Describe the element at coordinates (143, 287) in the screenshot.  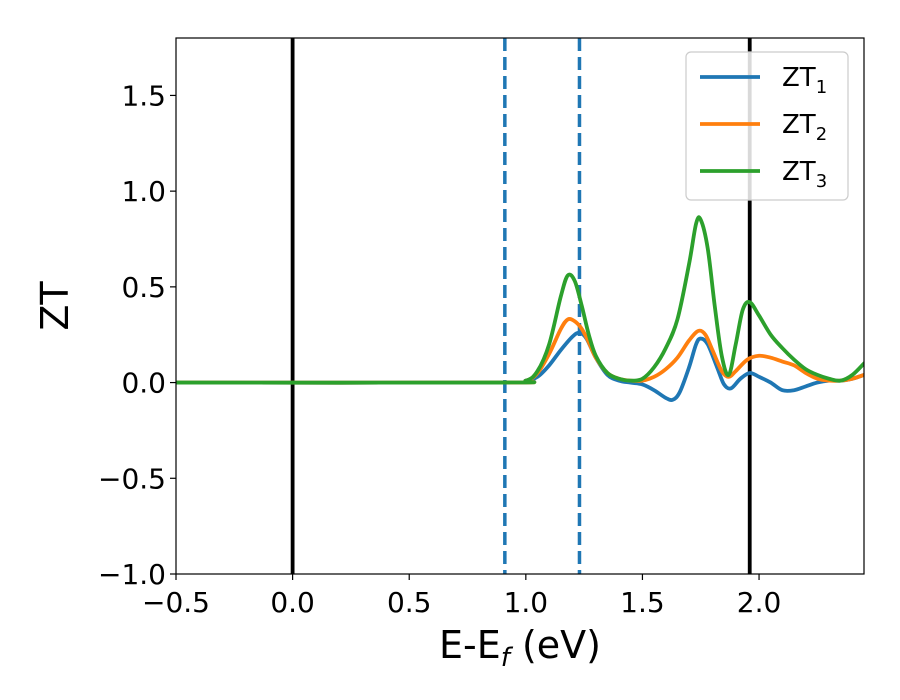
I see `y-tick-label: 0.5` at that location.